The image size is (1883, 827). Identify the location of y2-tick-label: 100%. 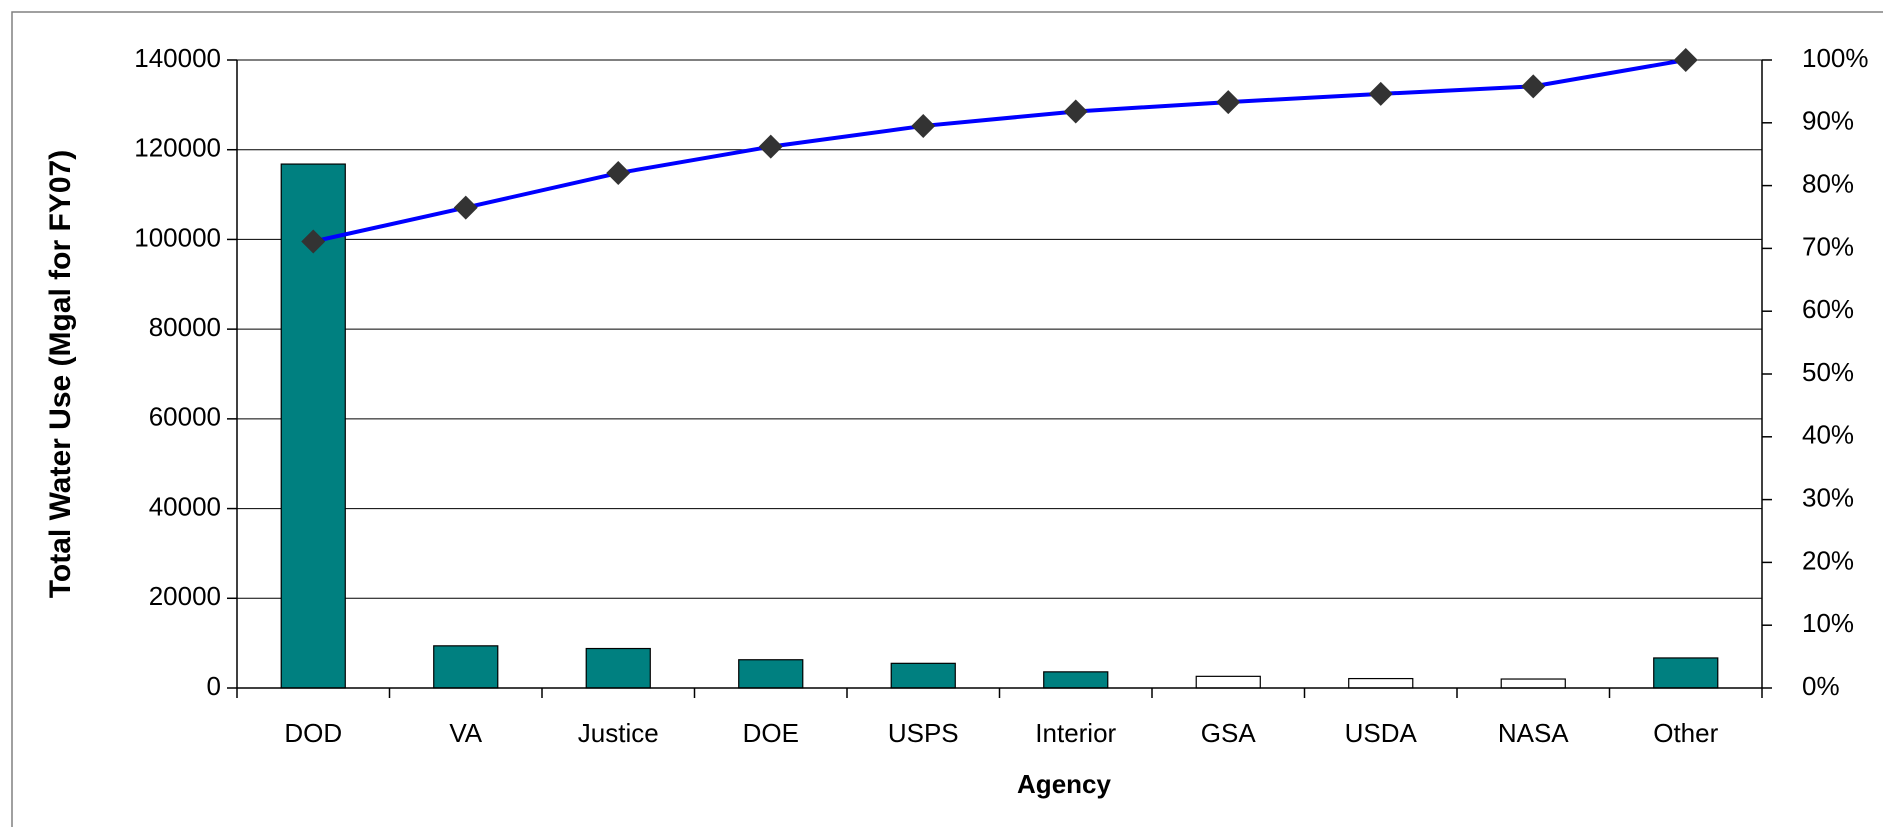
(1835, 58).